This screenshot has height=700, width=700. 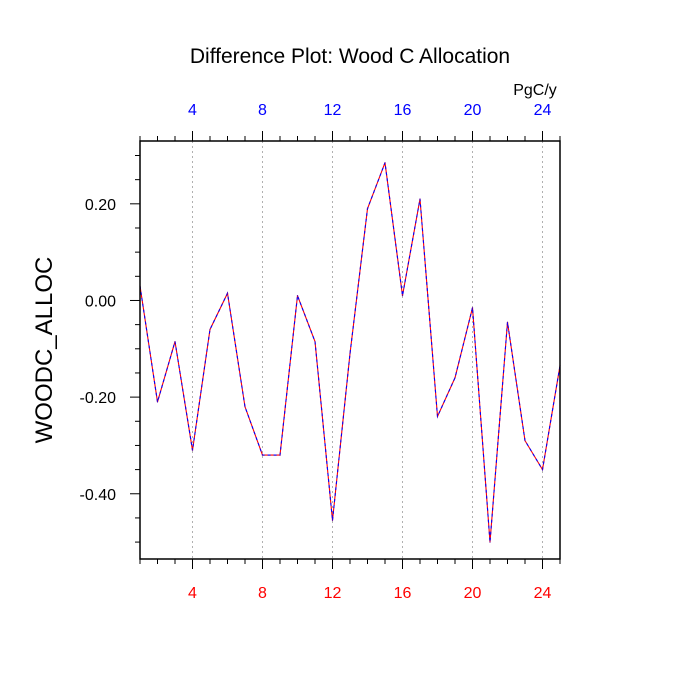 What do you see at coordinates (192, 110) in the screenshot?
I see `x-tick-label-top-4: 4` at bounding box center [192, 110].